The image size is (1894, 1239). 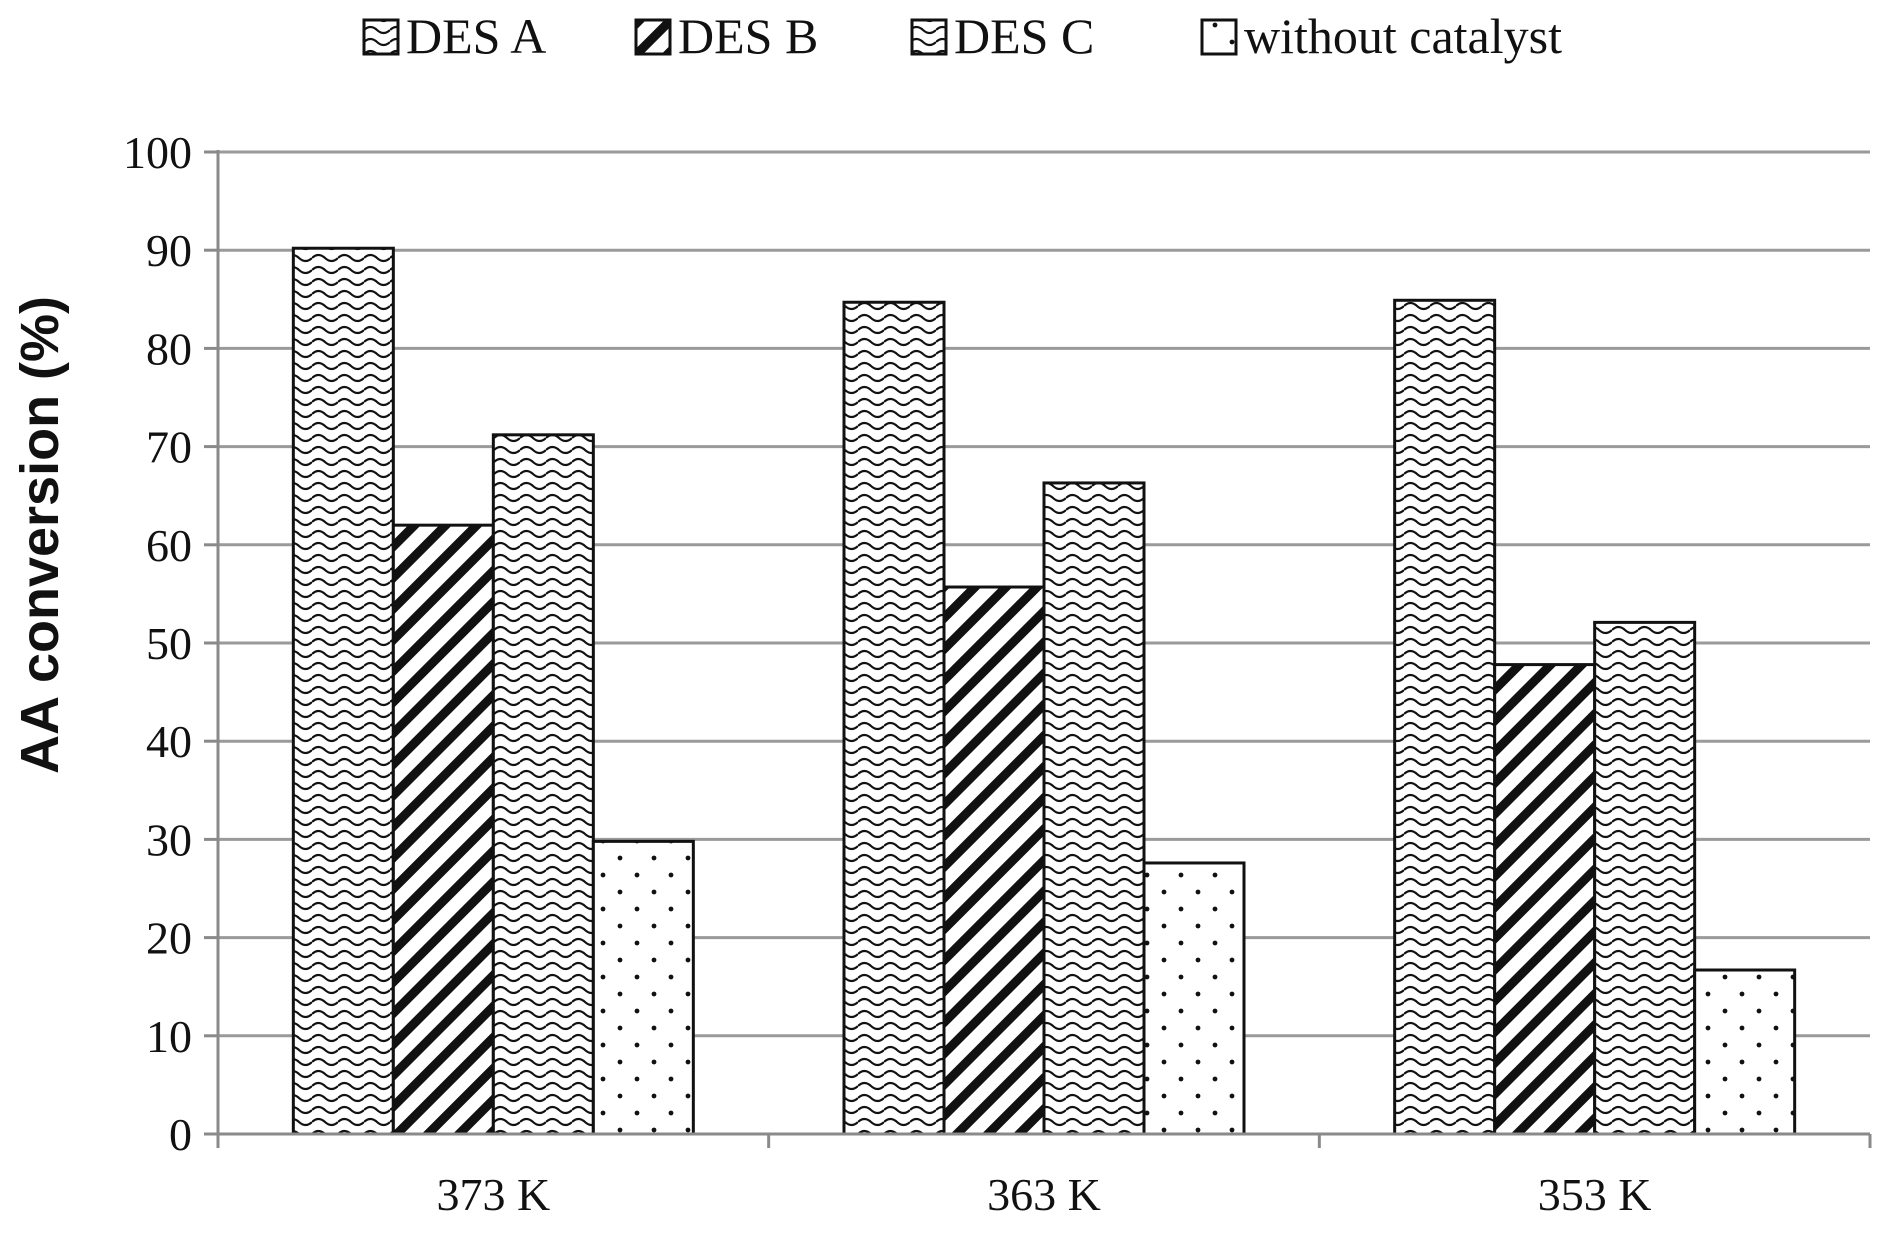 What do you see at coordinates (169, 839) in the screenshot?
I see `y-tick-label: 30` at bounding box center [169, 839].